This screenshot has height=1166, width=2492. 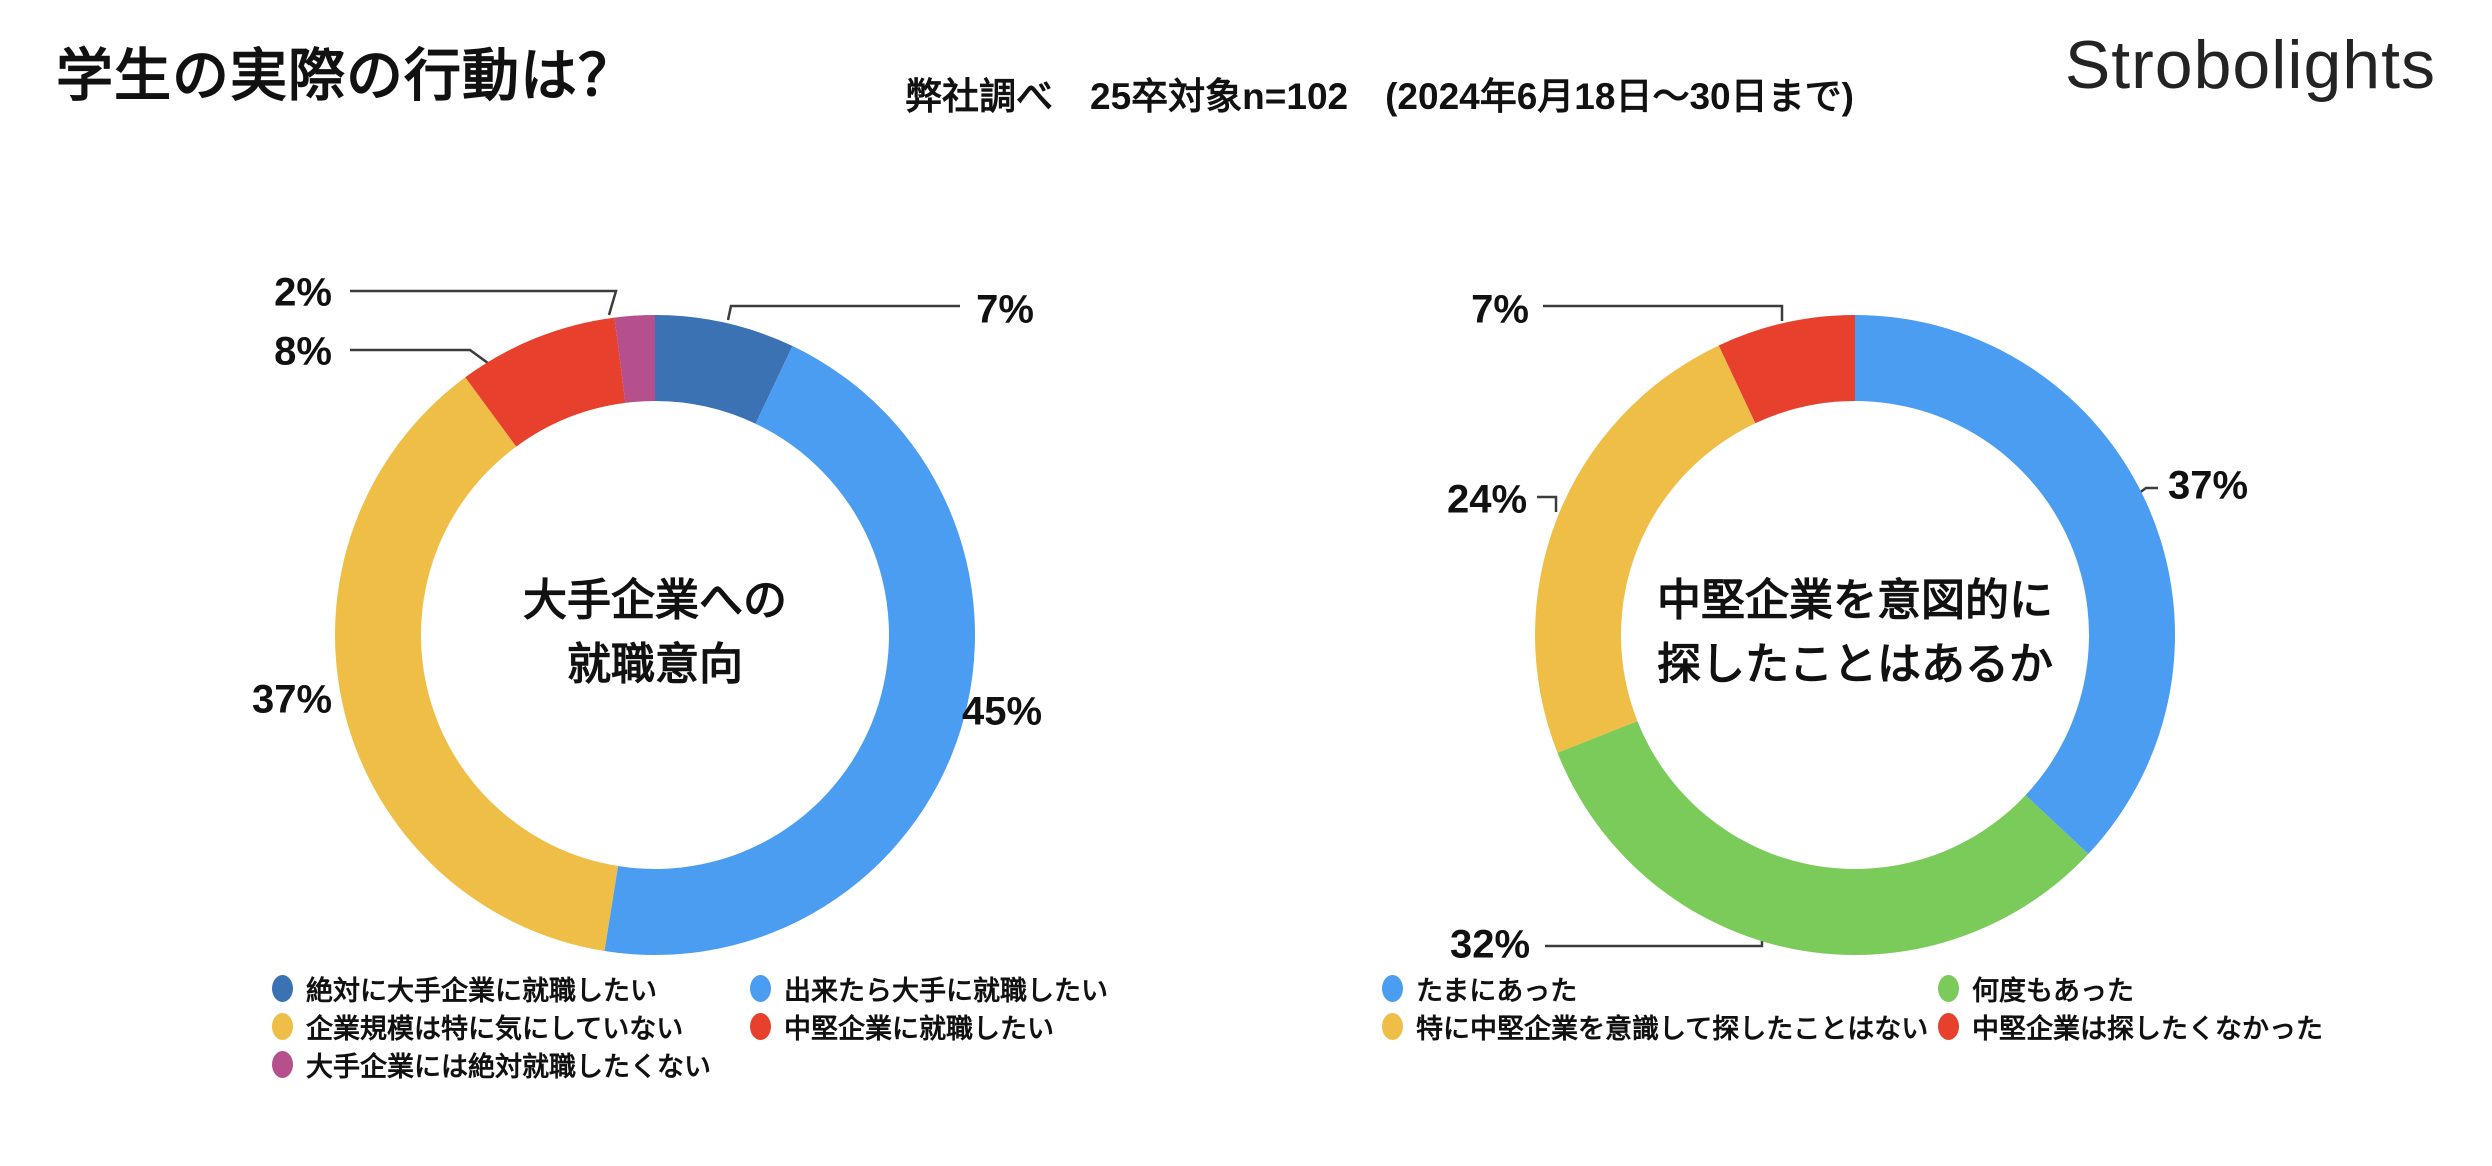 I want to click on leader-line-left-8pct, so click(x=421, y=358).